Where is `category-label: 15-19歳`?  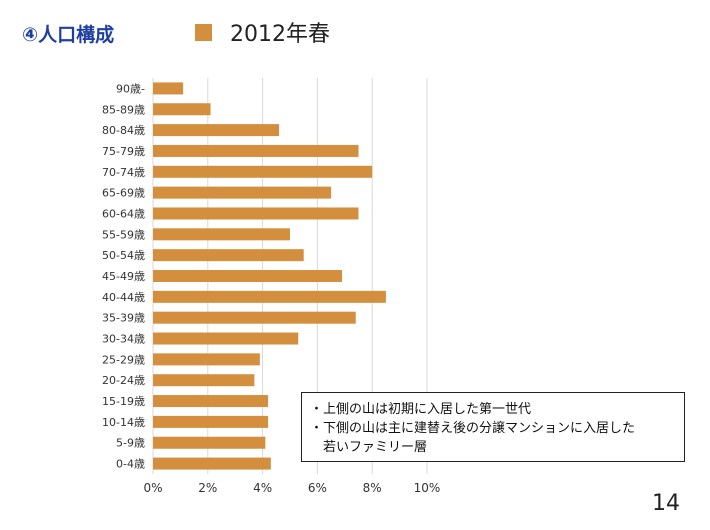 category-label: 15-19歳 is located at coordinates (123, 401).